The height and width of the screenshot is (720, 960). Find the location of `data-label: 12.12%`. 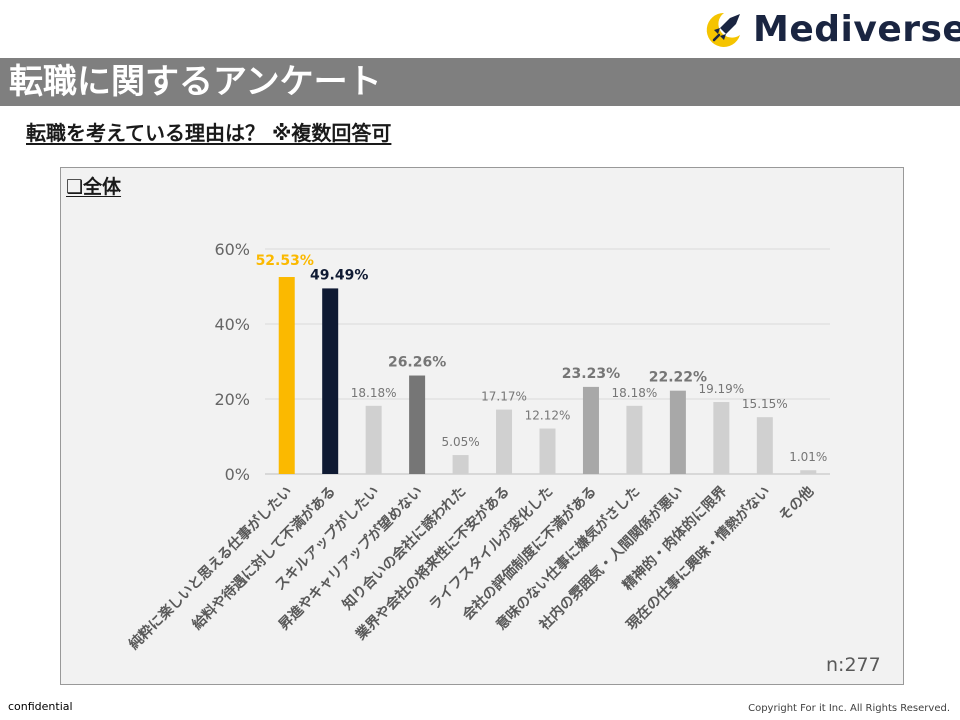

data-label: 12.12% is located at coordinates (548, 416).